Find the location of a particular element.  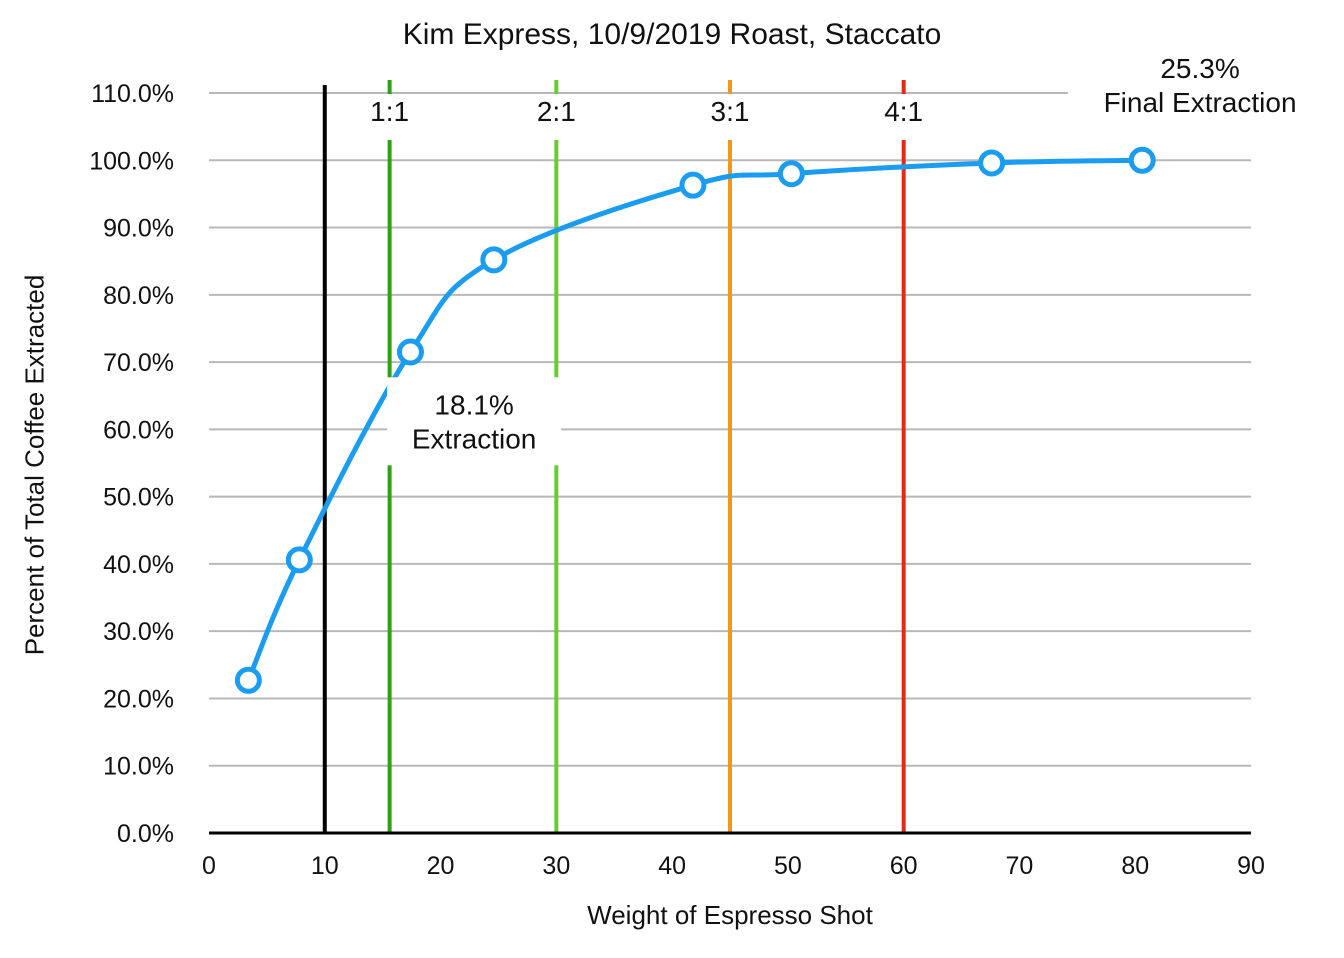

annotation-text: 25.3% is located at coordinates (1199, 68).